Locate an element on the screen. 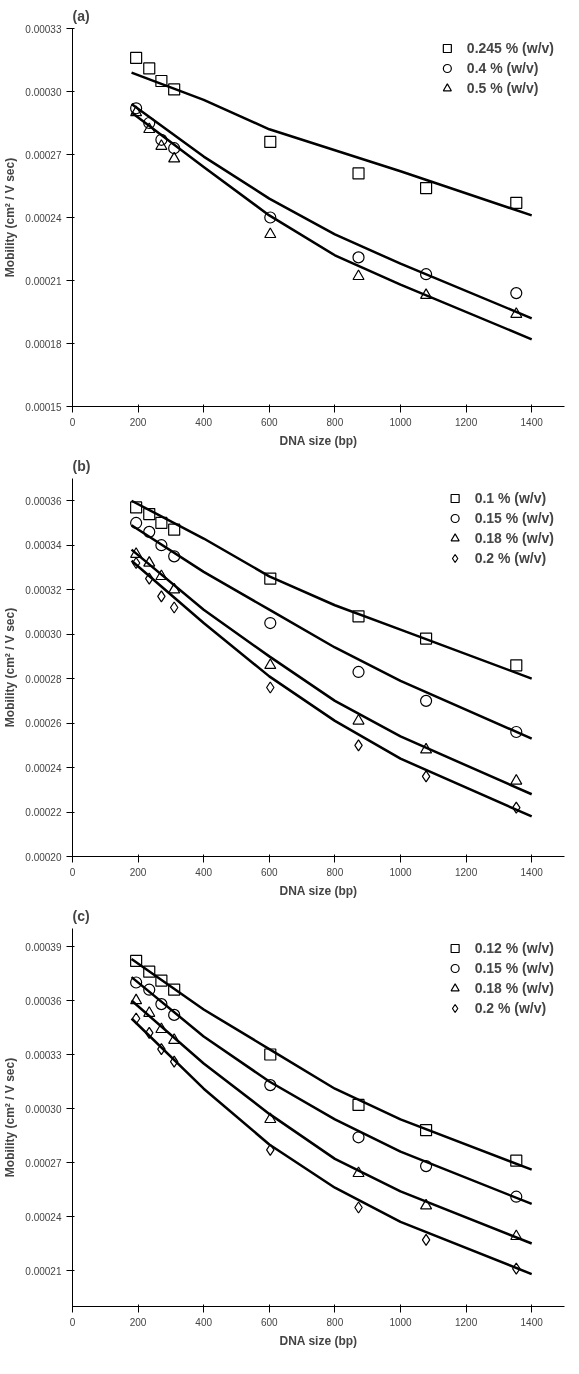  y-axis-title: Mobility (cm² / V sec) is located at coordinates (10, 667).